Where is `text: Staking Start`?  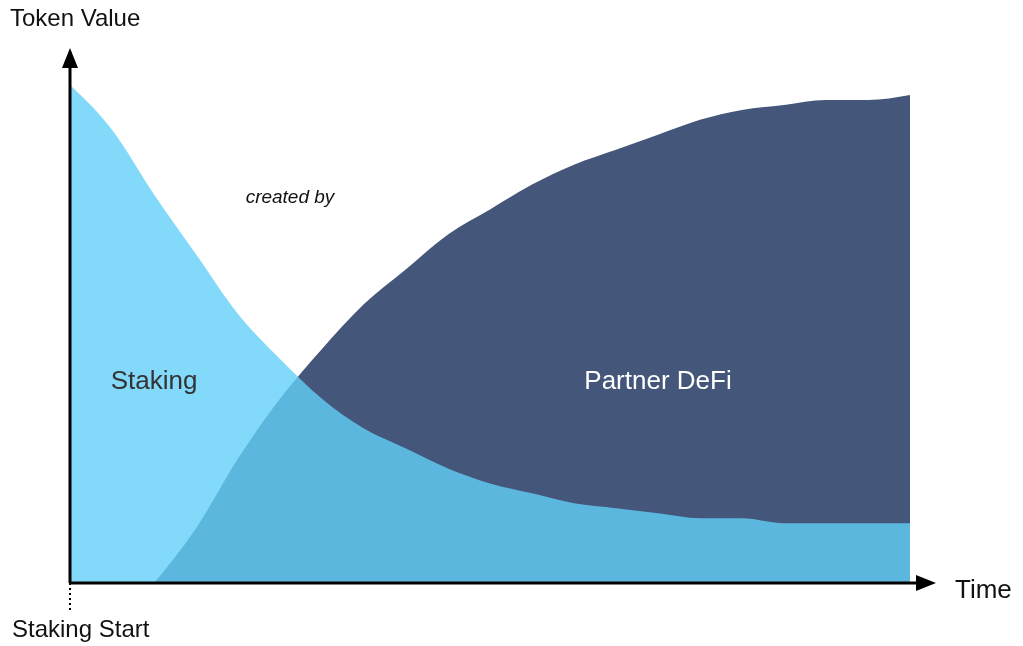
text: Staking Start is located at coordinates (81, 628).